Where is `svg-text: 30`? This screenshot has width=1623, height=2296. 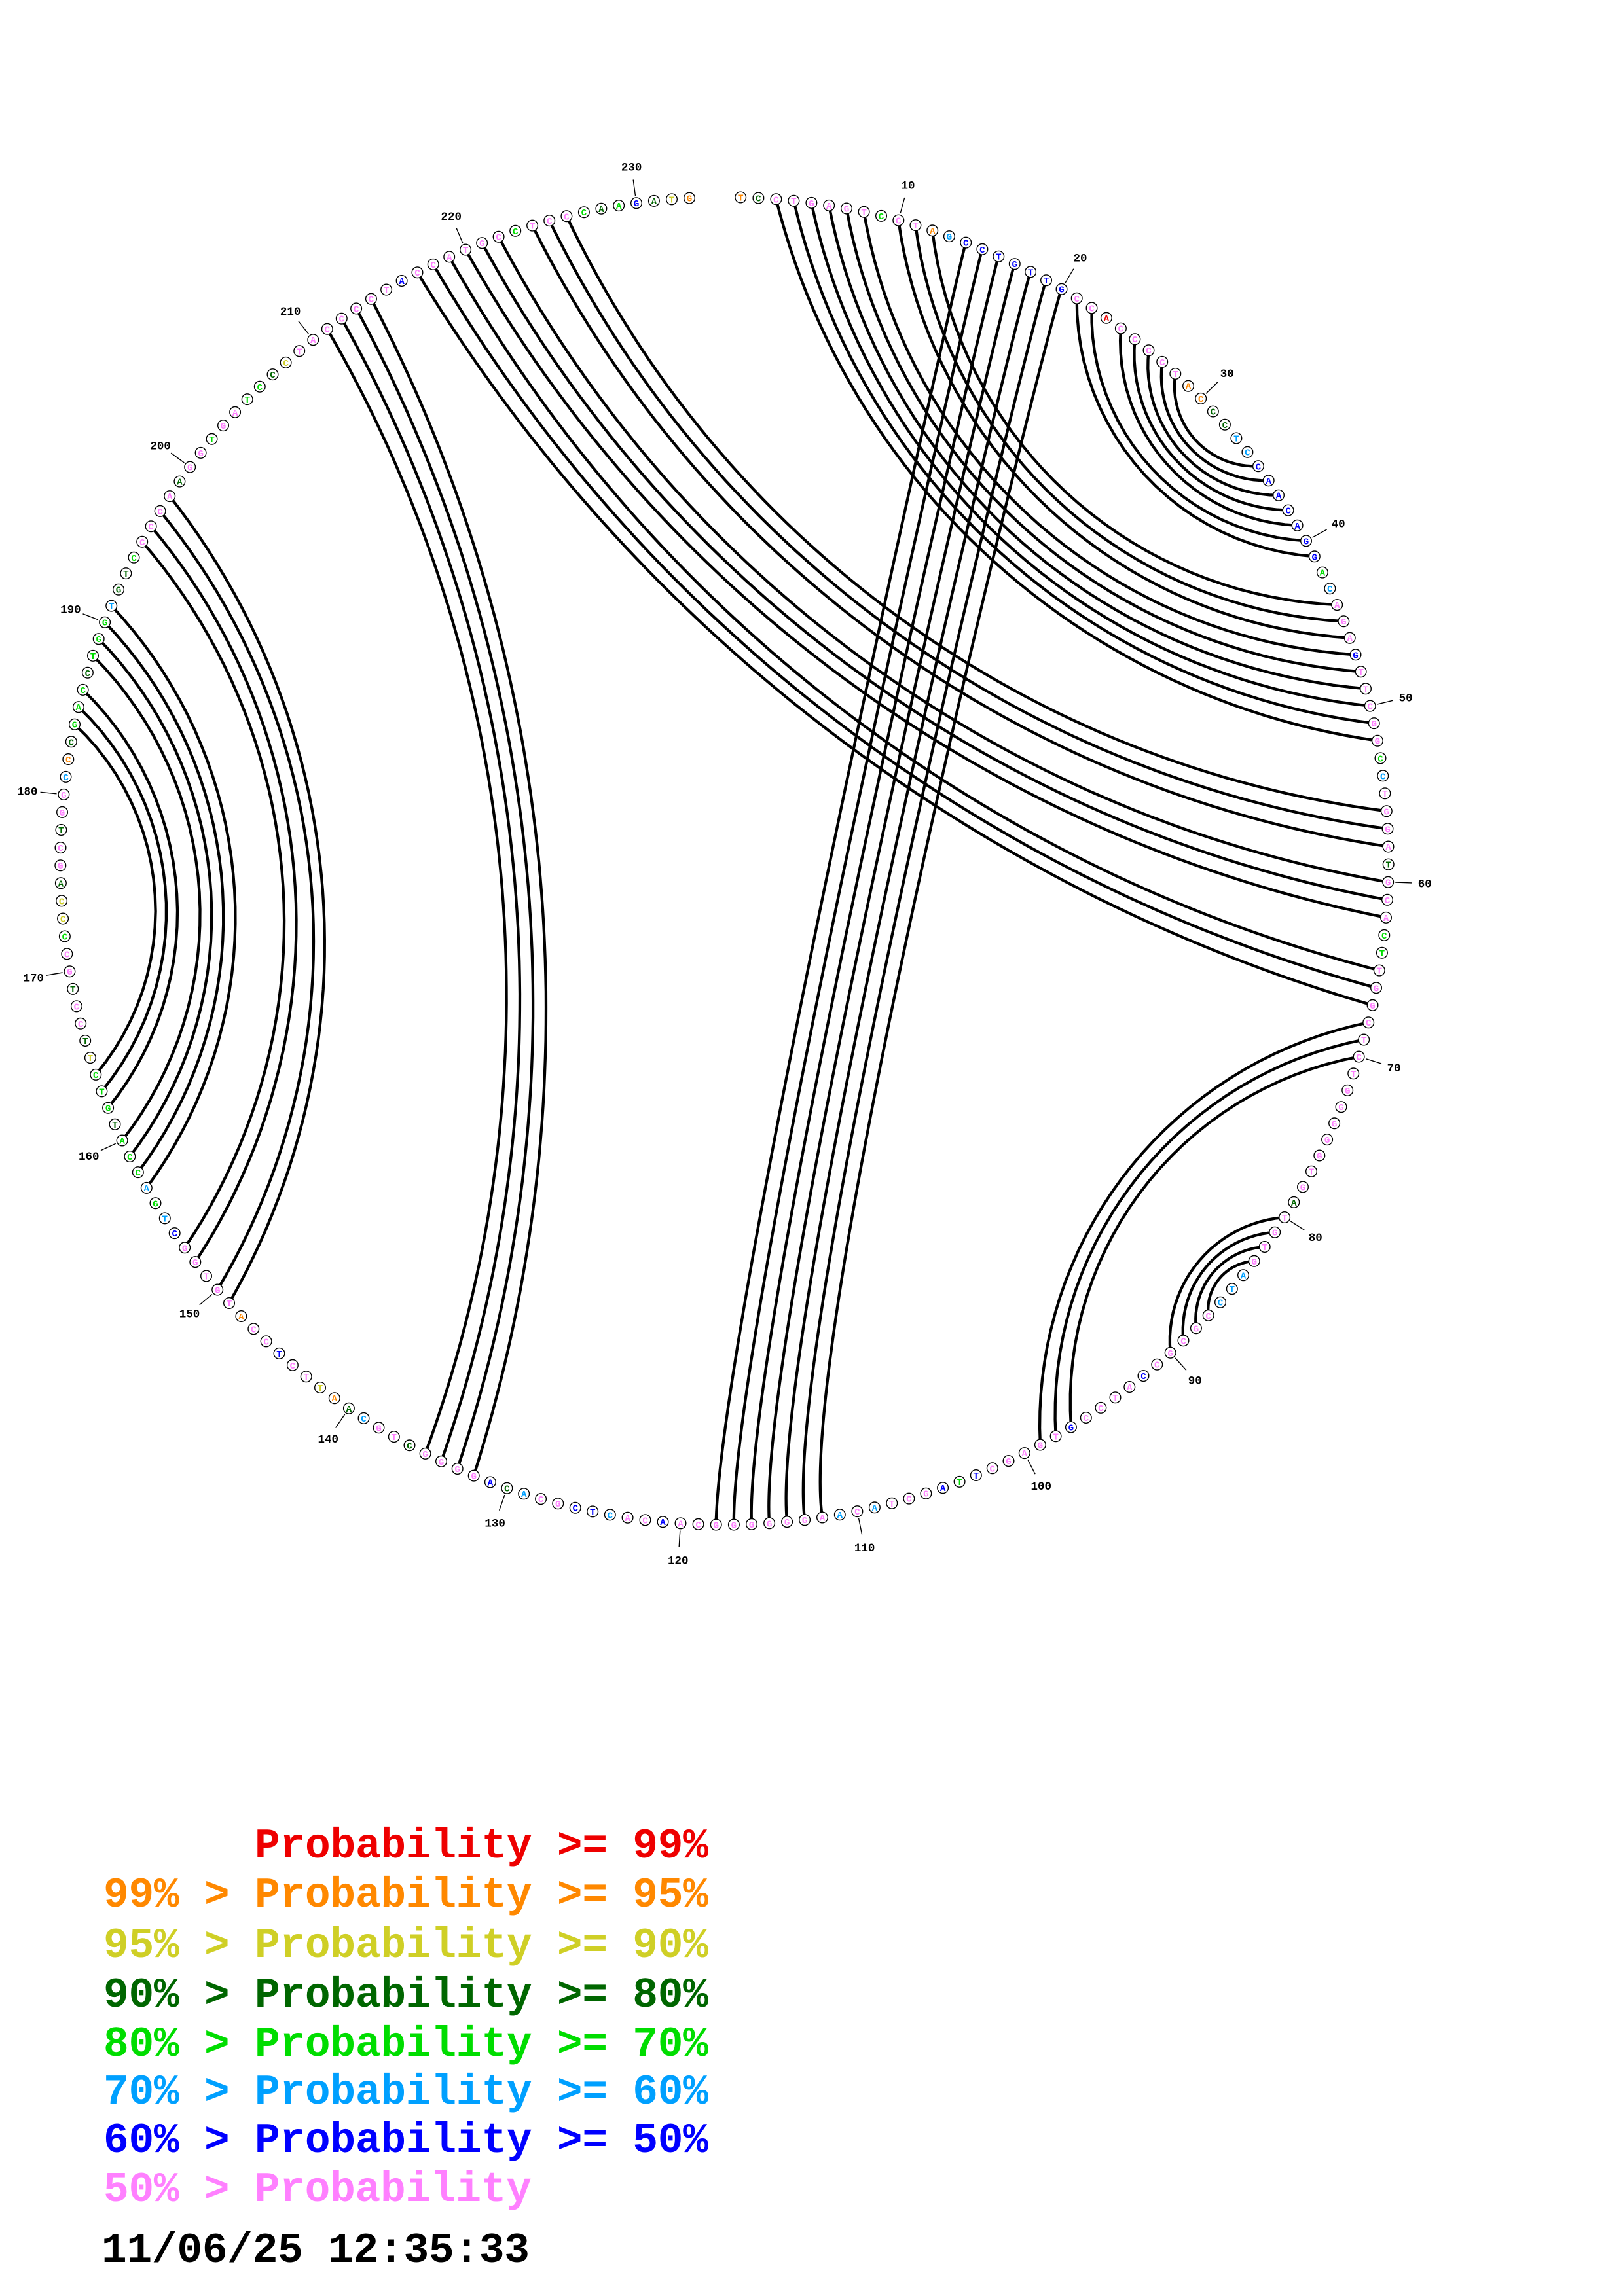 svg-text: 30 is located at coordinates (1227, 374).